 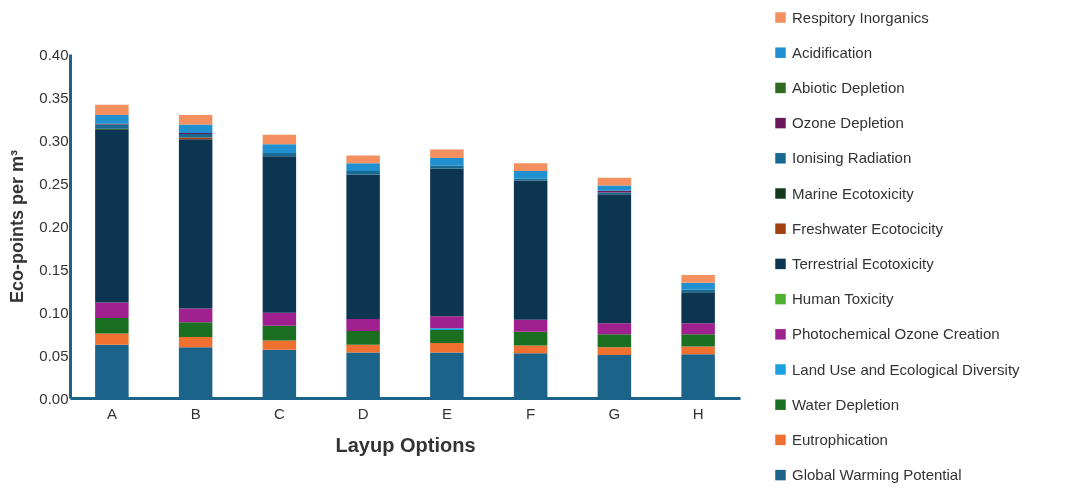 What do you see at coordinates (54, 312) in the screenshot?
I see `y-tick-label: 0.10` at bounding box center [54, 312].